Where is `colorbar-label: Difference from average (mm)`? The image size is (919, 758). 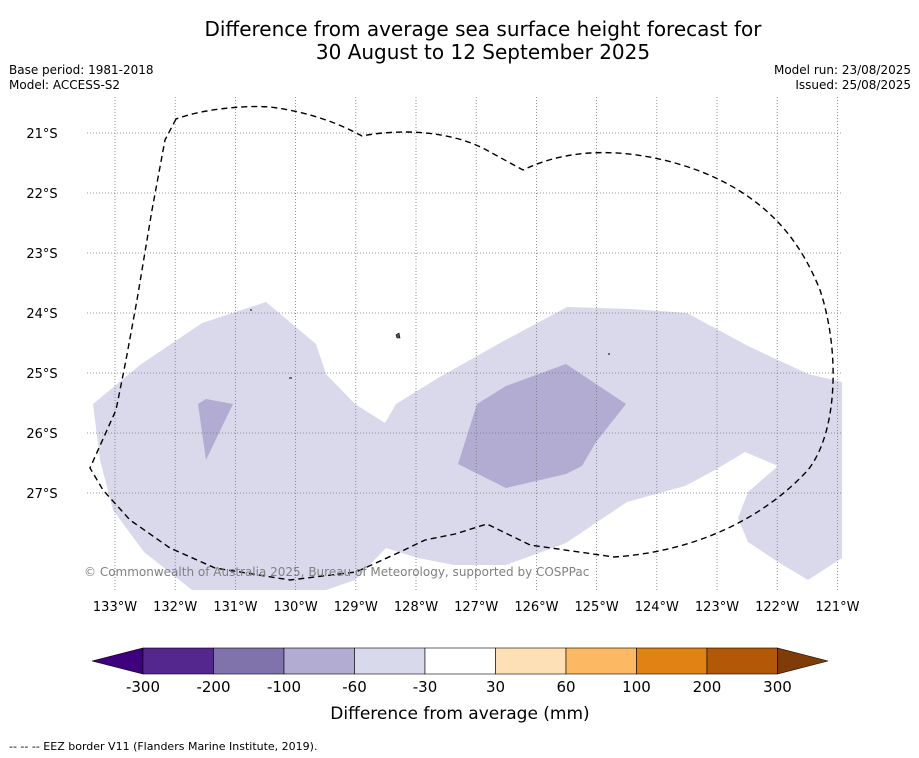
colorbar-label: Difference from average (mm) is located at coordinates (459, 714).